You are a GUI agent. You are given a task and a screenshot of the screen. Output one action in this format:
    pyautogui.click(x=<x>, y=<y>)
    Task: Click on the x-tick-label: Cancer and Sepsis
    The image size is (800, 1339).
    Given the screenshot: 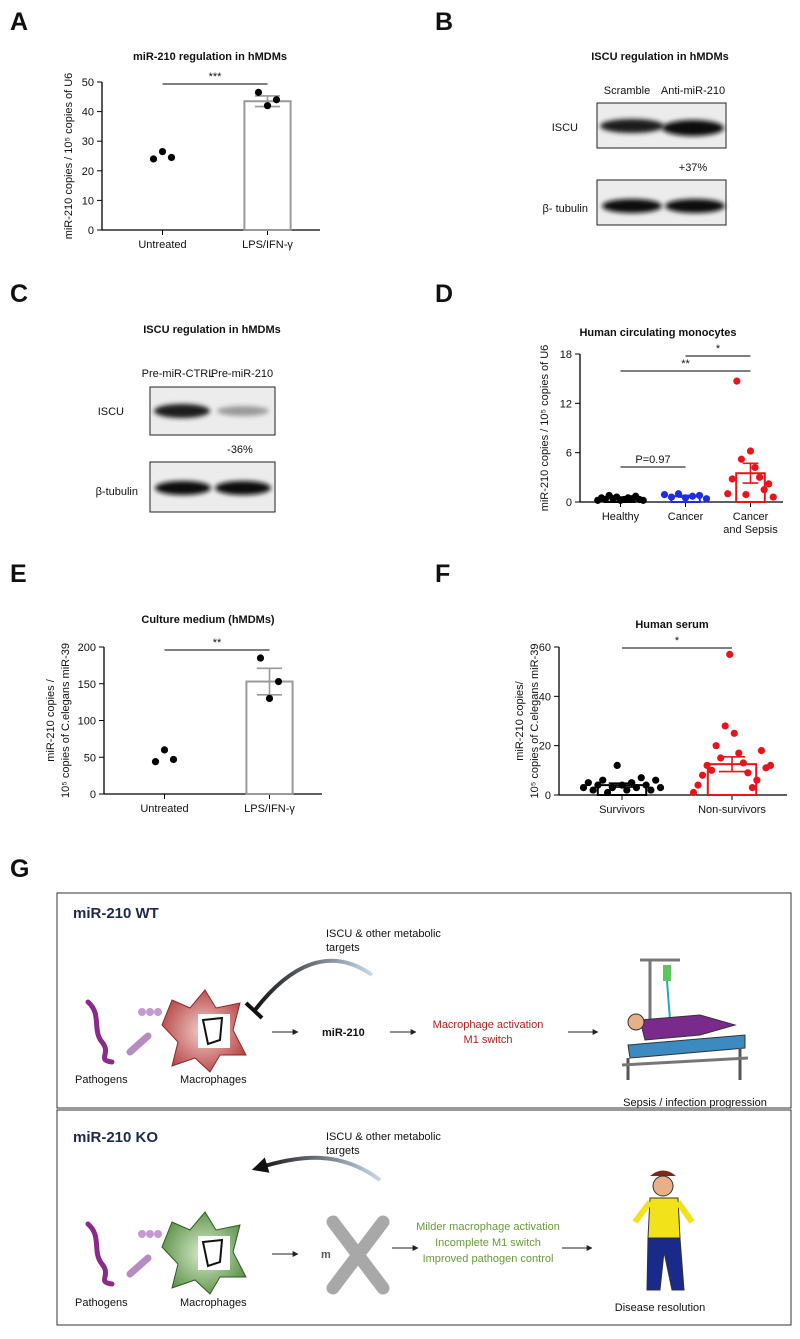 What is the action you would take?
    pyautogui.click(x=750, y=523)
    